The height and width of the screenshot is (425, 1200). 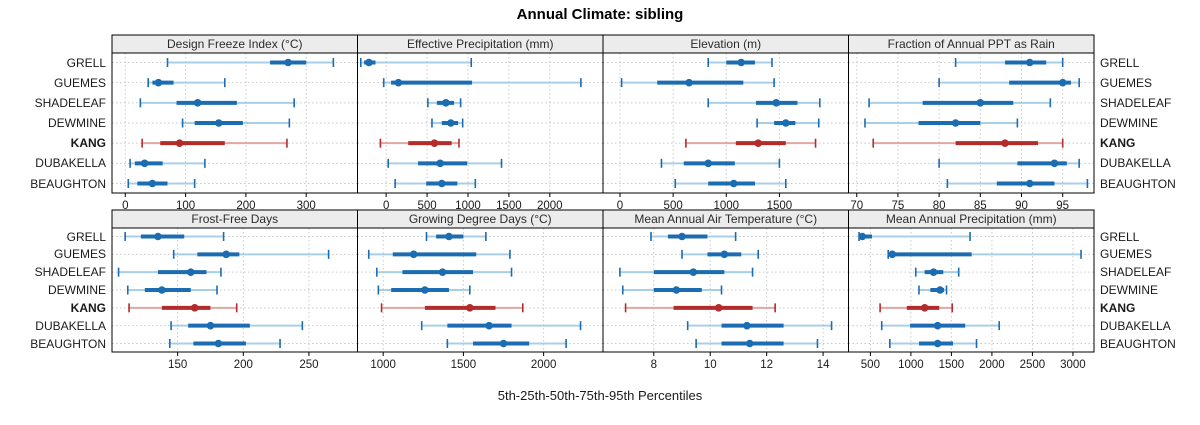 What do you see at coordinates (725, 44) in the screenshot?
I see `panel-header-title: Elevation (m)` at bounding box center [725, 44].